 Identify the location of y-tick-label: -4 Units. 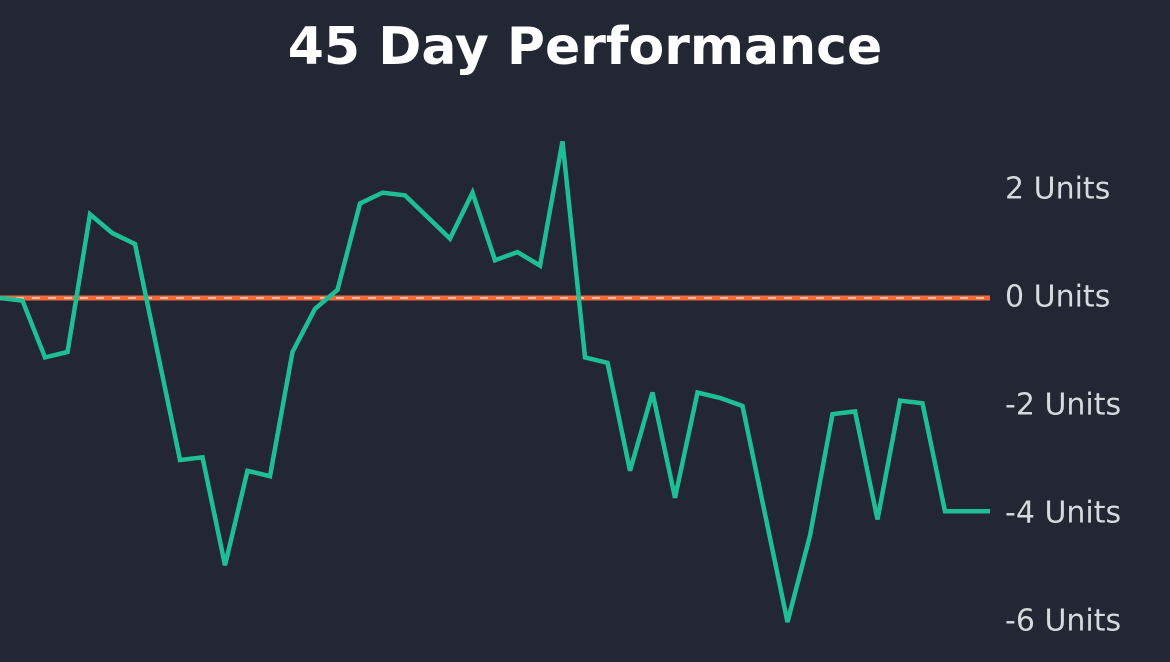
(1063, 513).